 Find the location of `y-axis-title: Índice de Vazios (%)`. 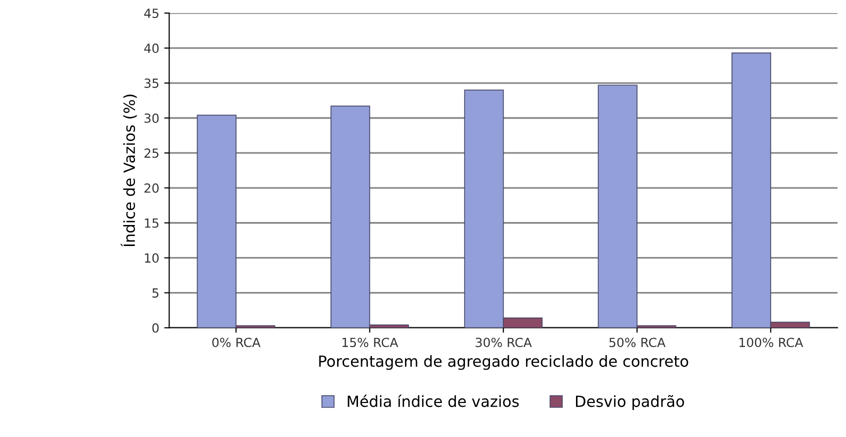

y-axis-title: Índice de Vazios (%) is located at coordinates (128, 170).